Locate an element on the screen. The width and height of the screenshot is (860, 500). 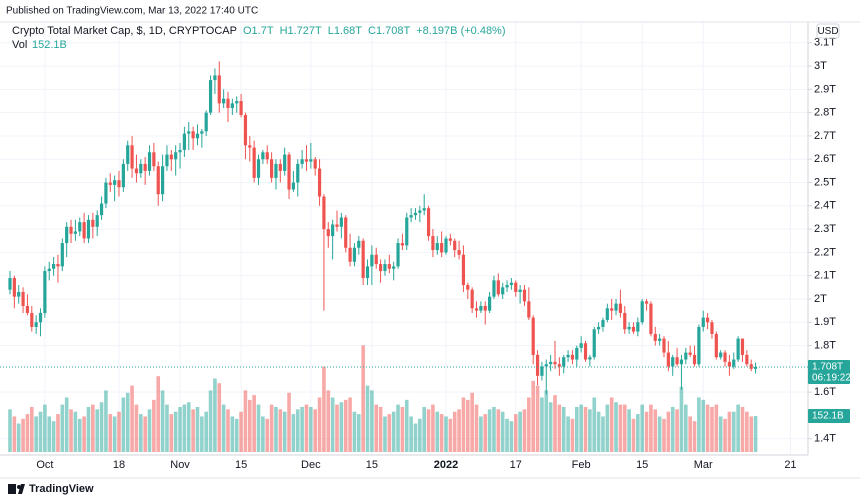
currency: USD is located at coordinates (827, 31).